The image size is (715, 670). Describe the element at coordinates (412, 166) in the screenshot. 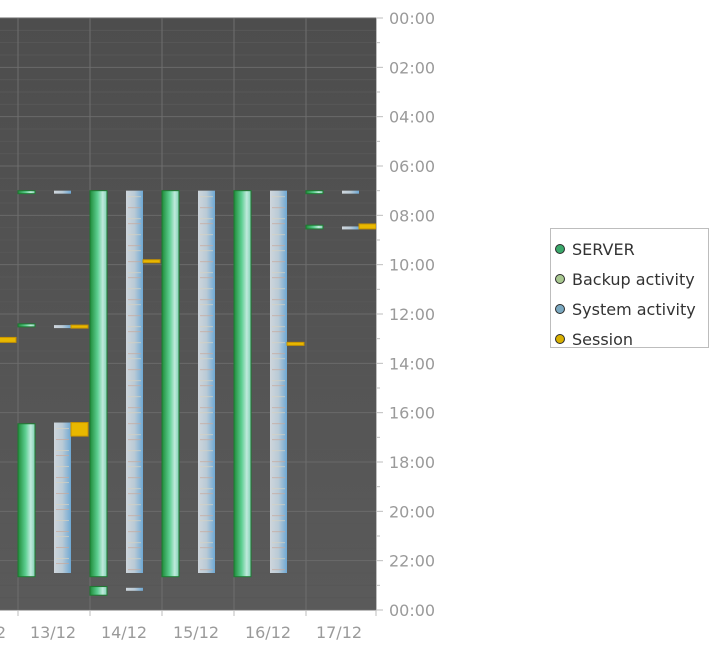

I see `y-tick-label: 06:00` at that location.